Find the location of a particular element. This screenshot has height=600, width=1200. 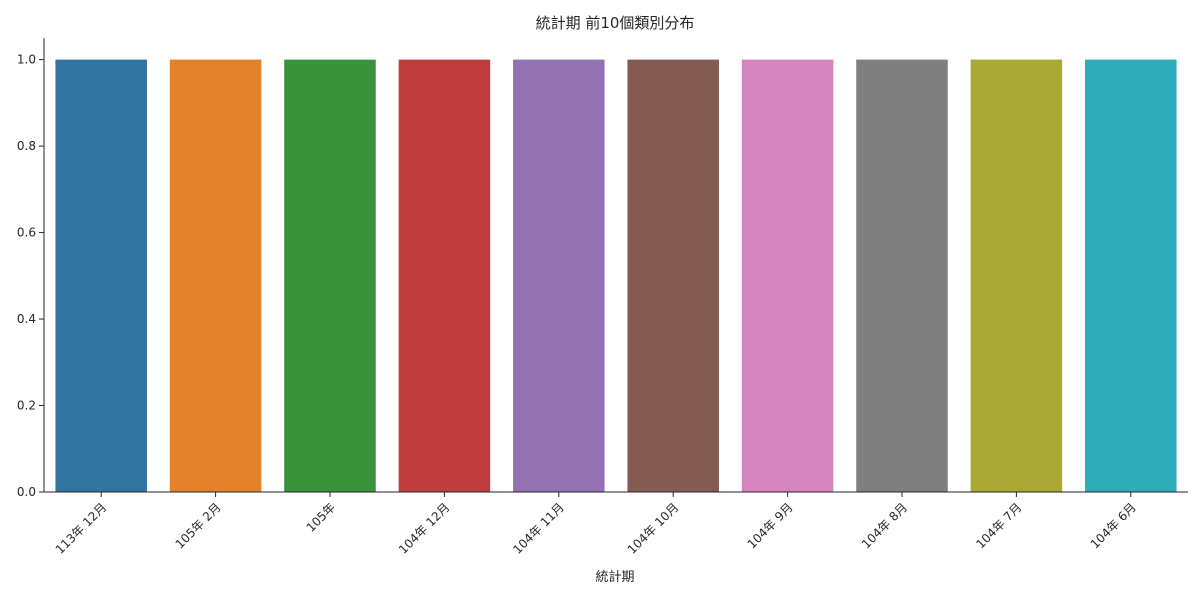

y-tick-label: 0.4 is located at coordinates (26, 319).